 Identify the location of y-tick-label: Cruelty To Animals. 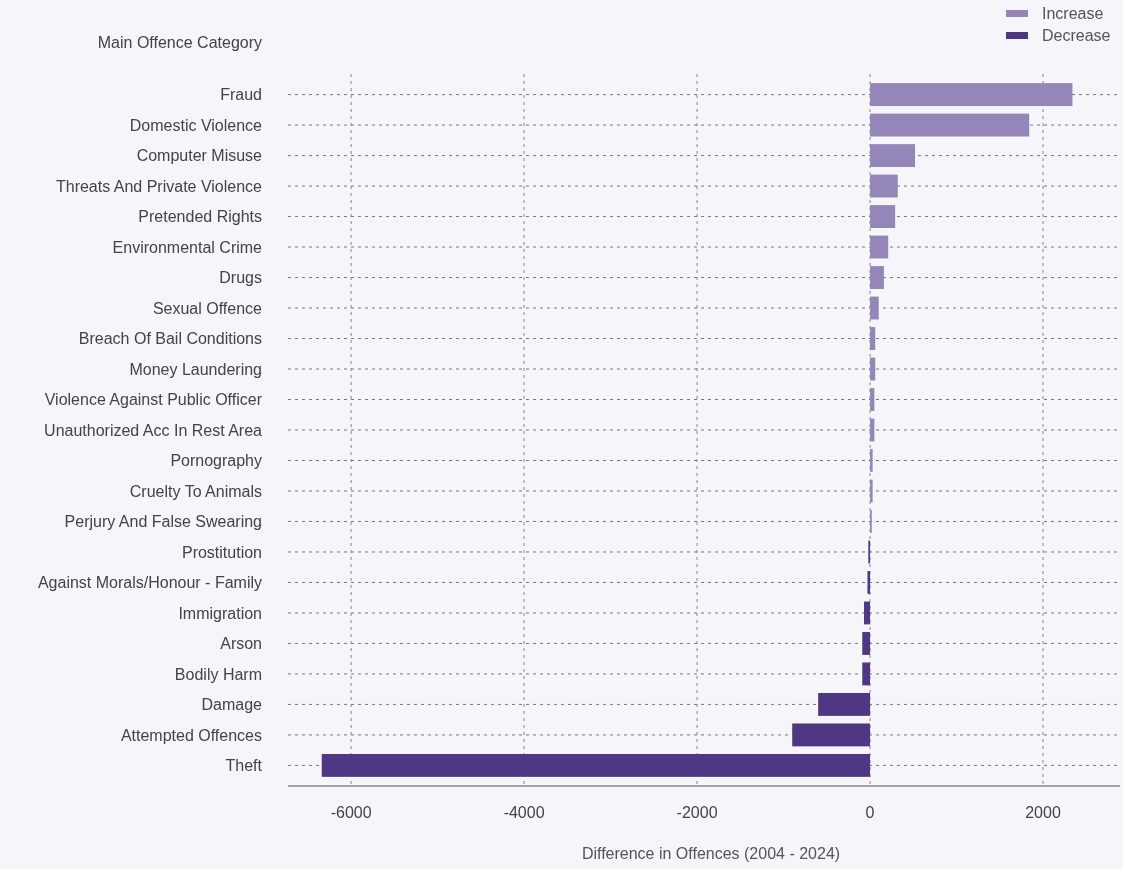
(195, 491).